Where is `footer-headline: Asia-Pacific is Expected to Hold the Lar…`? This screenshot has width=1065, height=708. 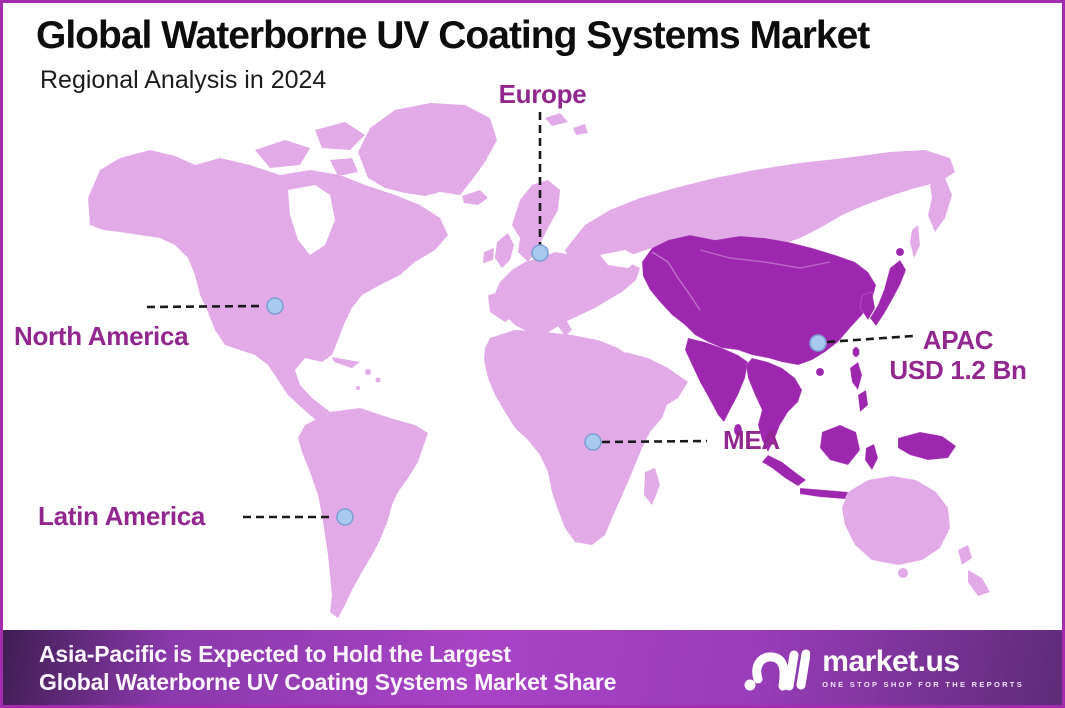
footer-headline: Asia-Pacific is Expected to Hold the Lar… is located at coordinates (327, 668).